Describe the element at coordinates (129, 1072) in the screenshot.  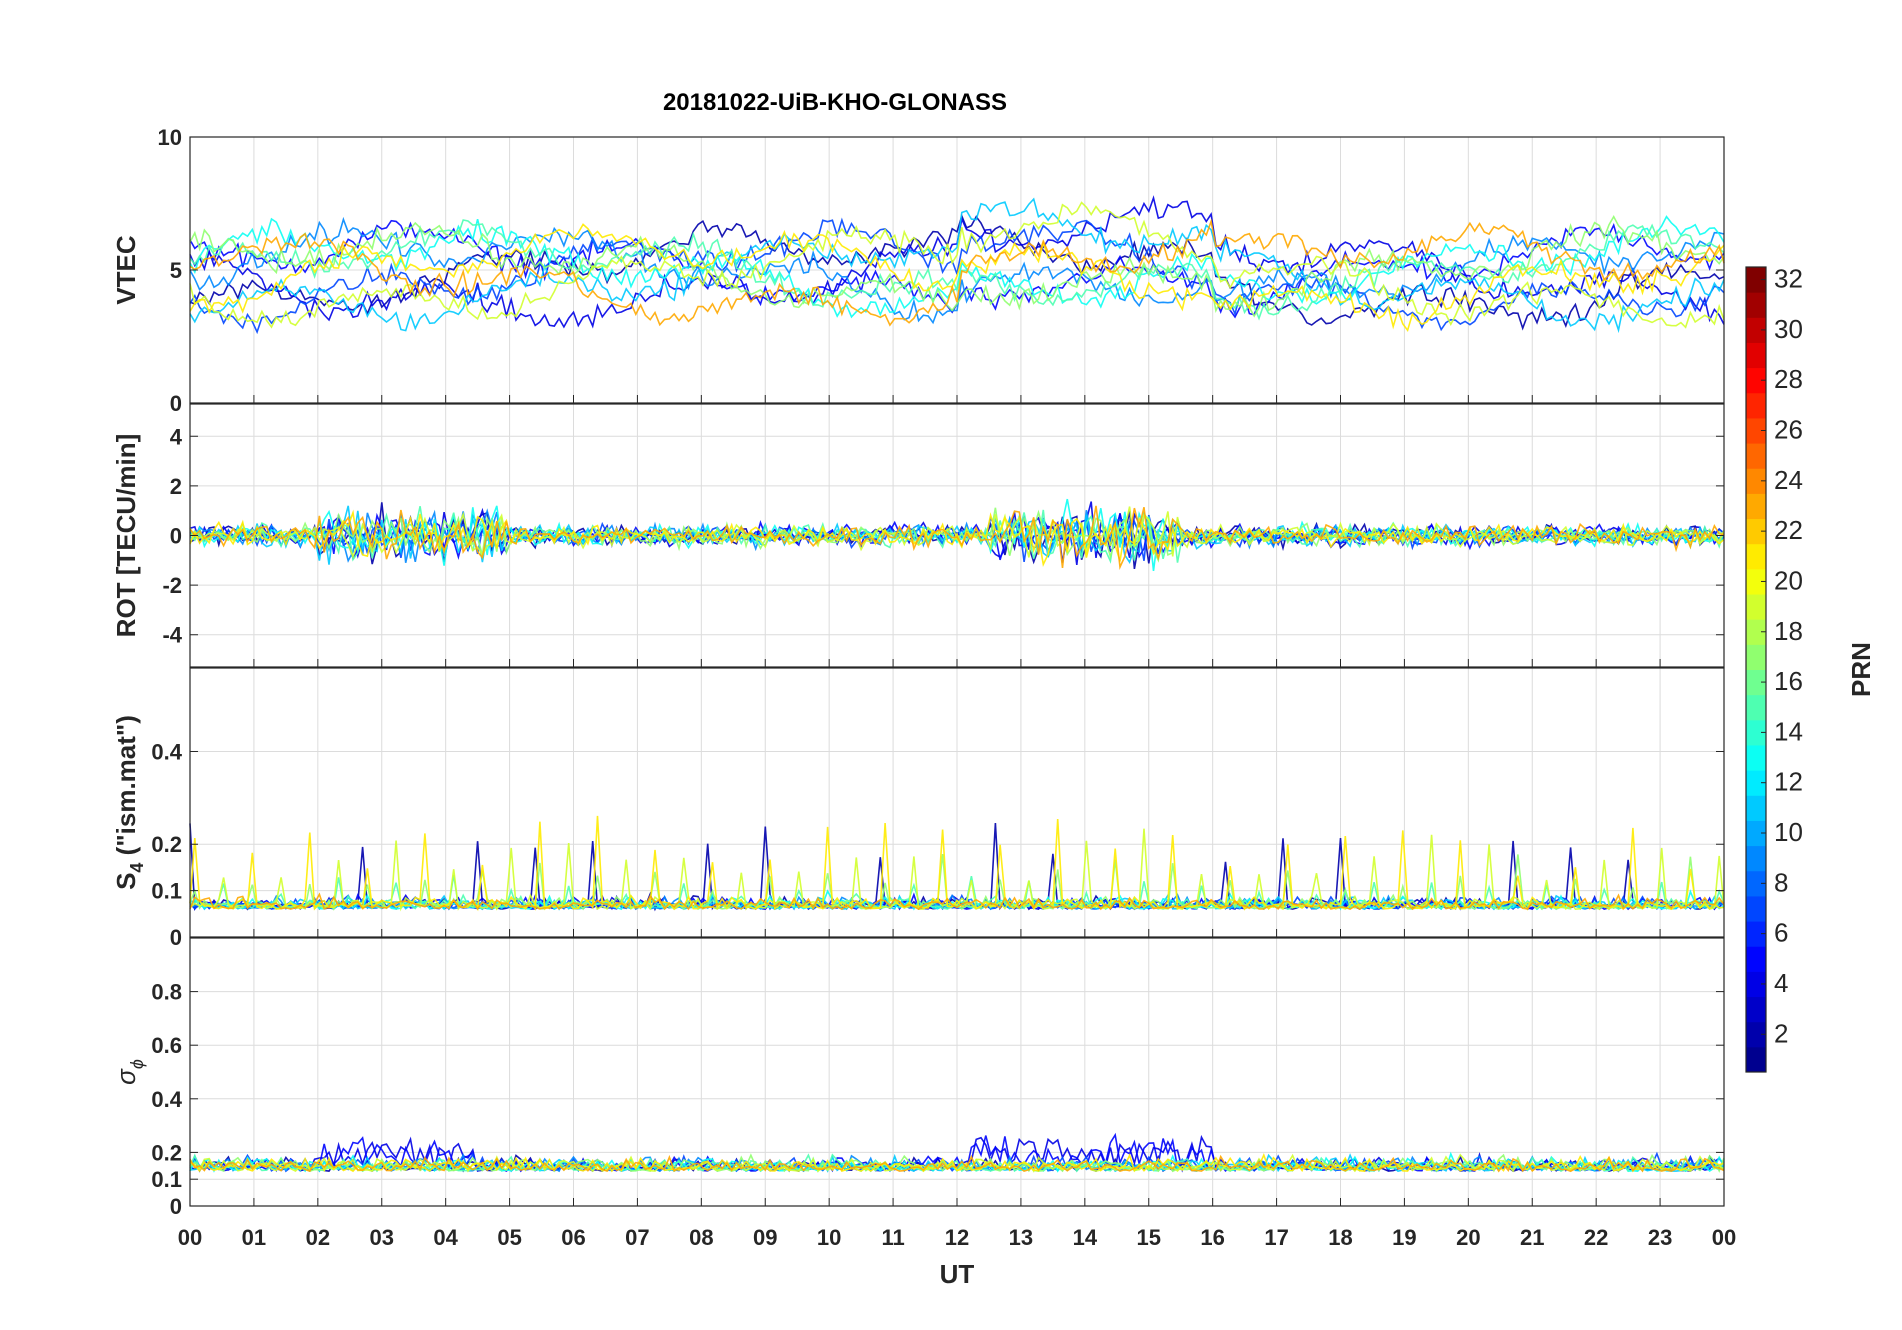
I see `y-axis-label: σϕ` at that location.